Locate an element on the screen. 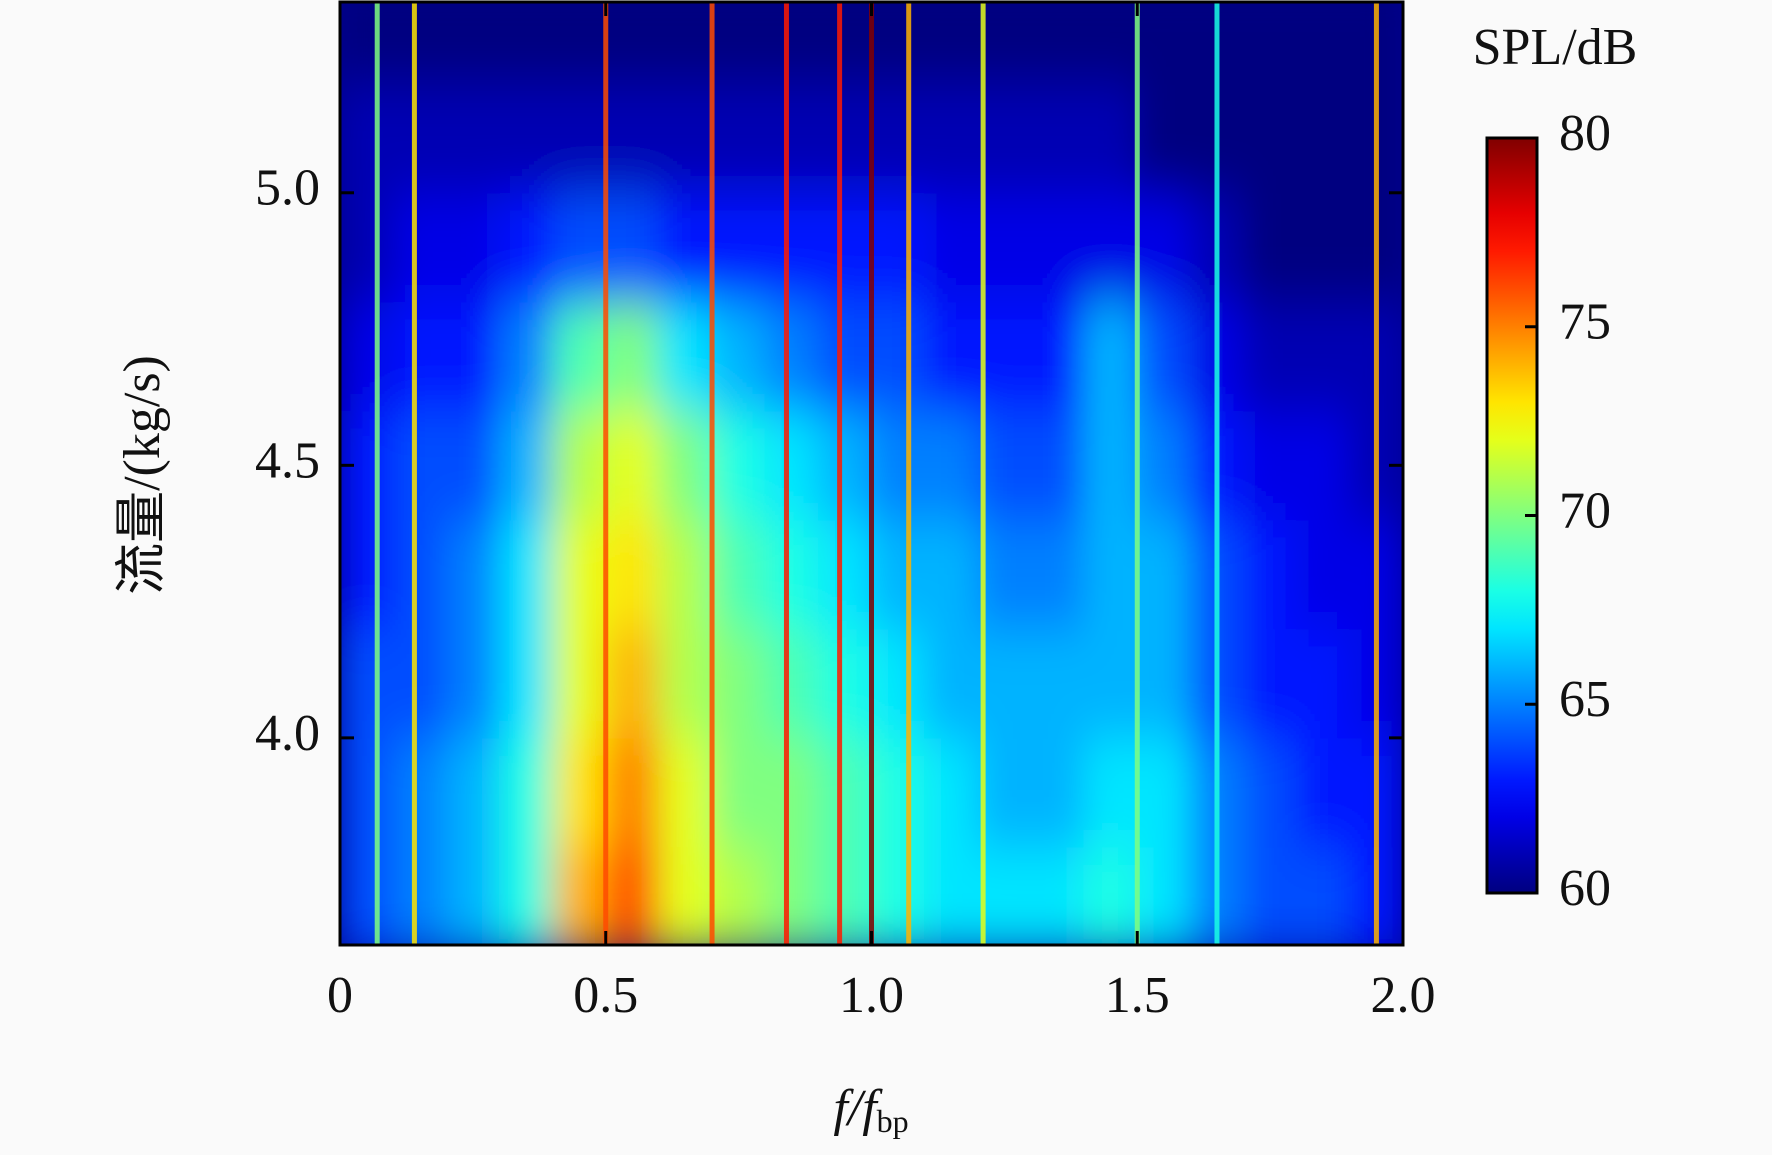  colorbar-title: SPL/dB is located at coordinates (1555, 47).